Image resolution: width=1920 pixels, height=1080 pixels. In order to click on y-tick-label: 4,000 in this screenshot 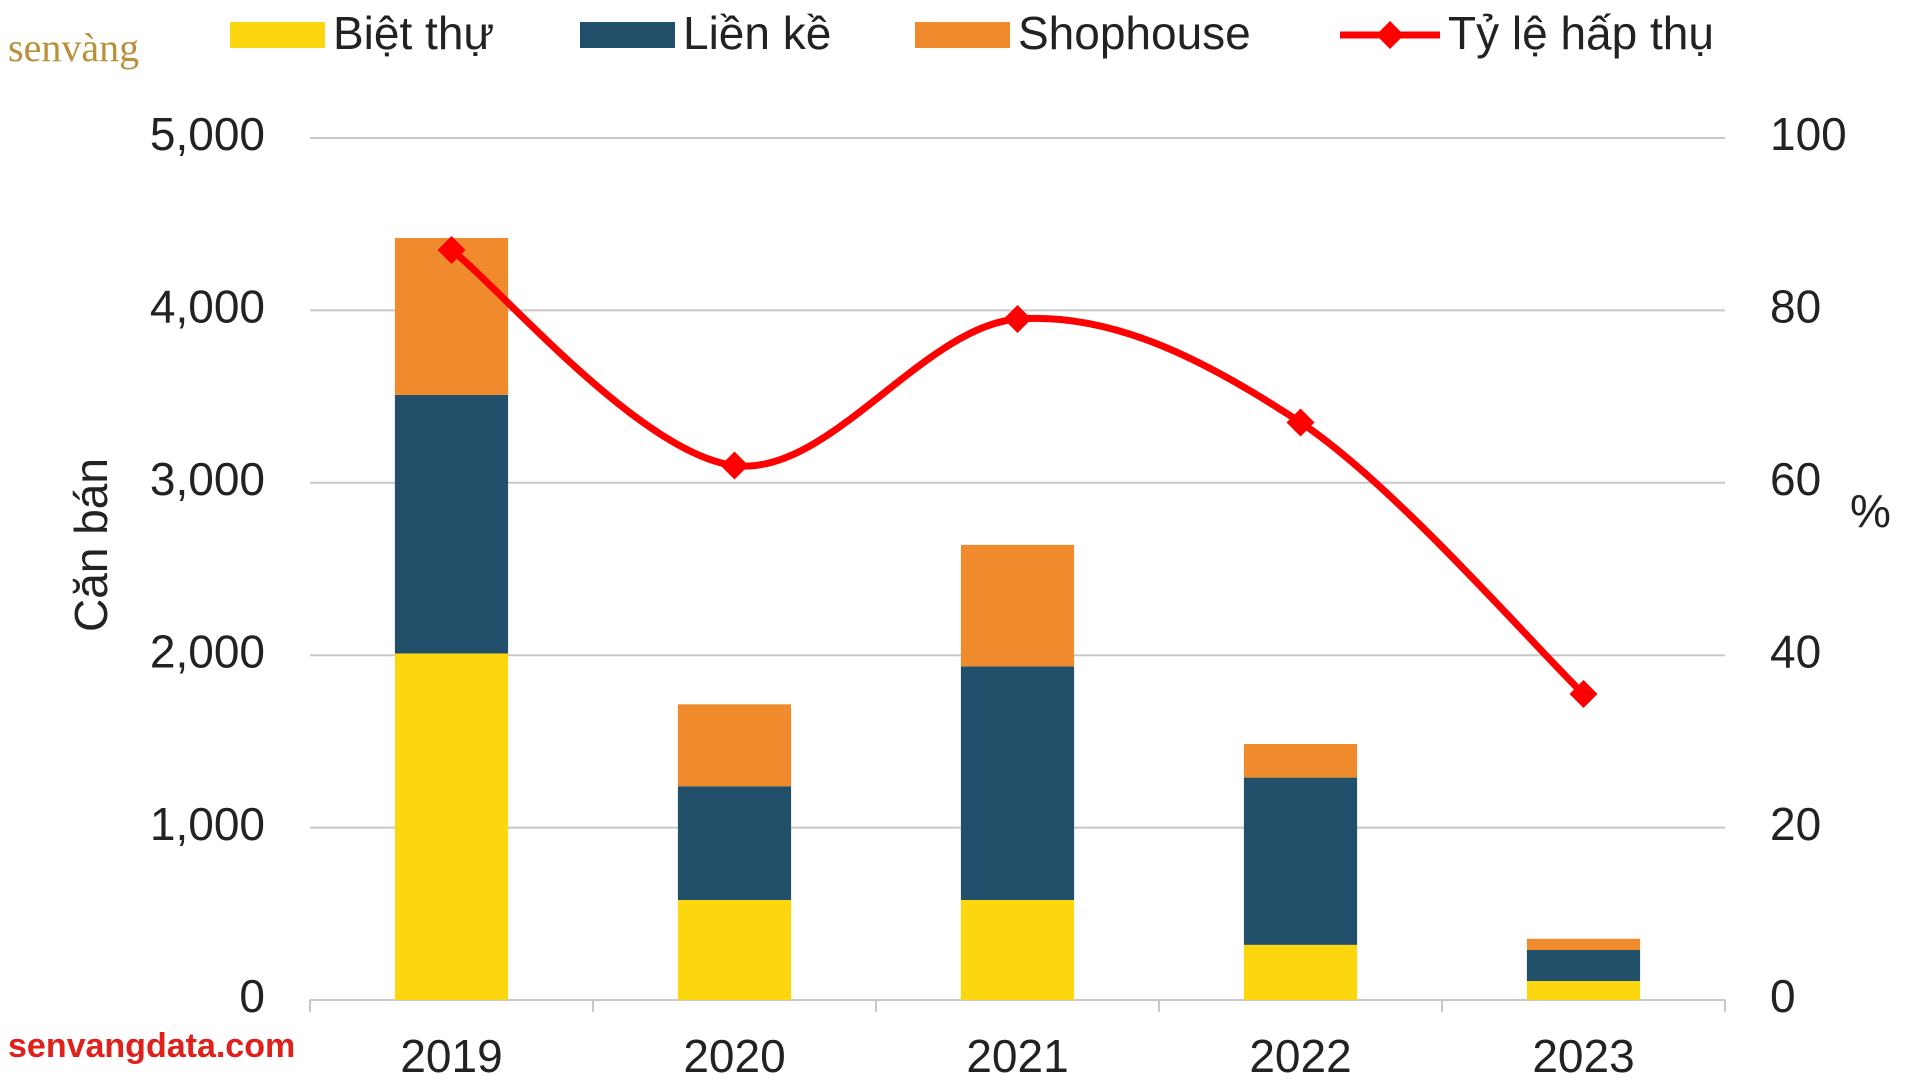, I will do `click(207, 307)`.